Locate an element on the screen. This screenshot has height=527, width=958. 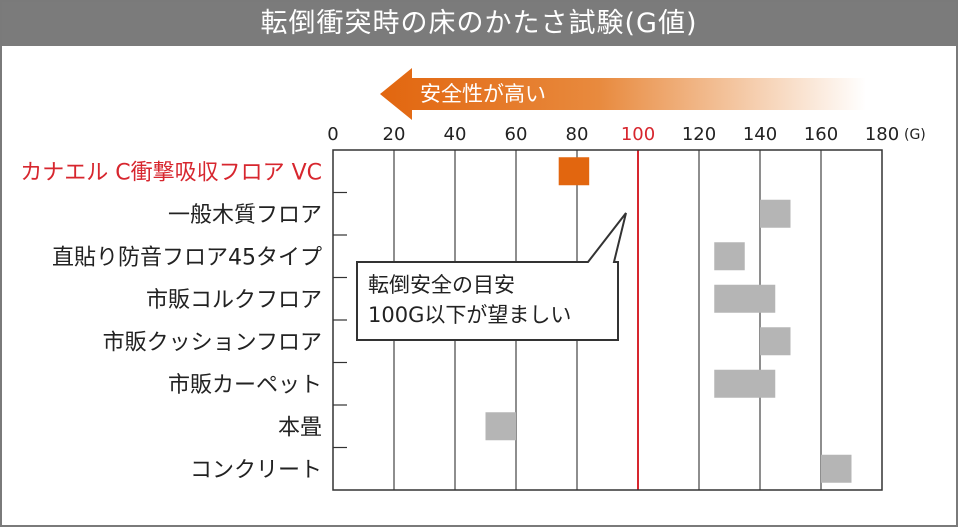
category-label-2: 直貼り防音フロア45タイプ is located at coordinates (187, 257).